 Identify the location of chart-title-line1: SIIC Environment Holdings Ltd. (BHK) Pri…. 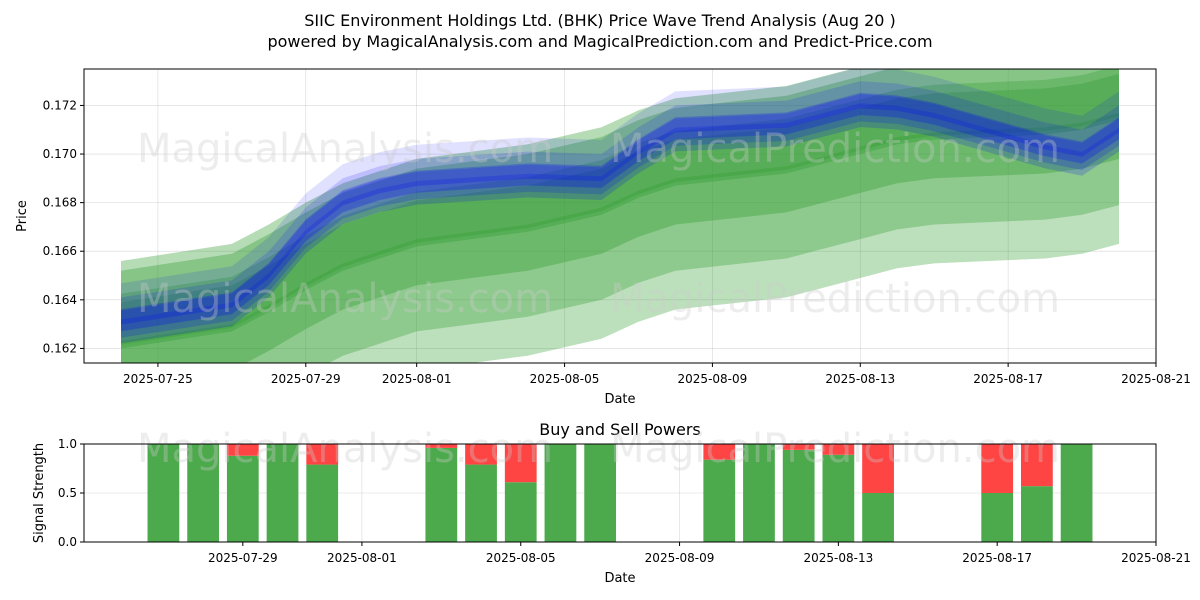
(600, 20).